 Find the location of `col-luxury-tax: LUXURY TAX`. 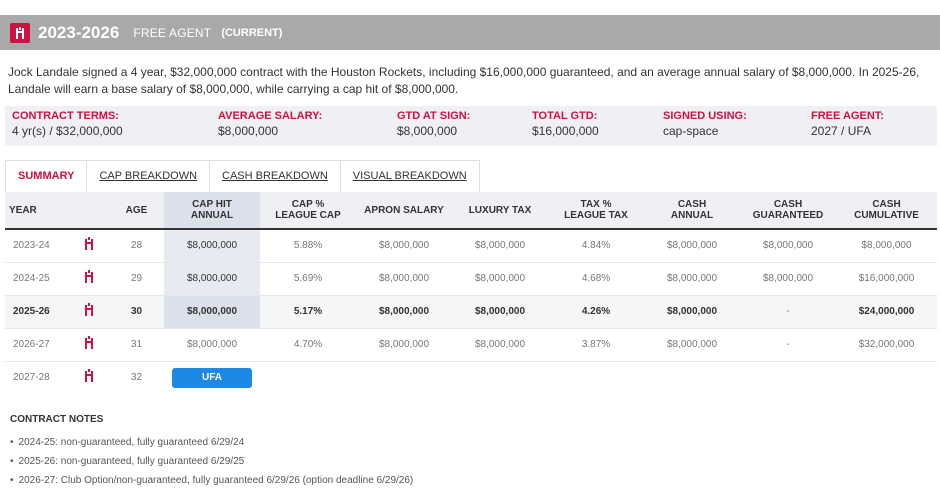

col-luxury-tax: LUXURY TAX is located at coordinates (500, 211).